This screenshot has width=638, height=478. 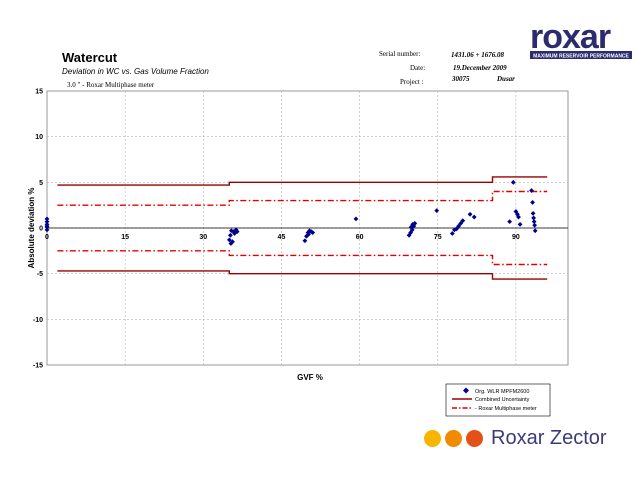 What do you see at coordinates (570, 37) in the screenshot?
I see `logo-wordmark: roxar` at bounding box center [570, 37].